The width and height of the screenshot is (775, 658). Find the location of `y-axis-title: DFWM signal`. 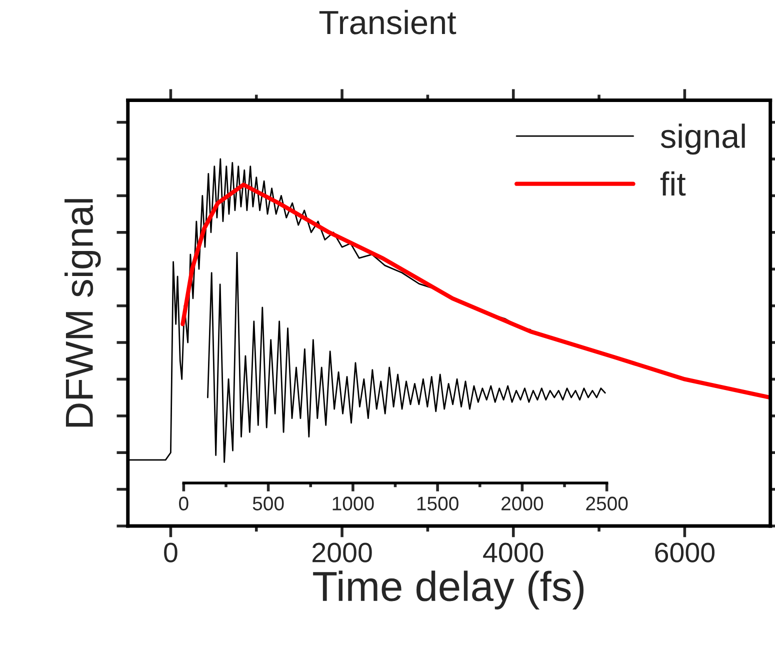

y-axis-title: DFWM signal is located at coordinates (82, 313).